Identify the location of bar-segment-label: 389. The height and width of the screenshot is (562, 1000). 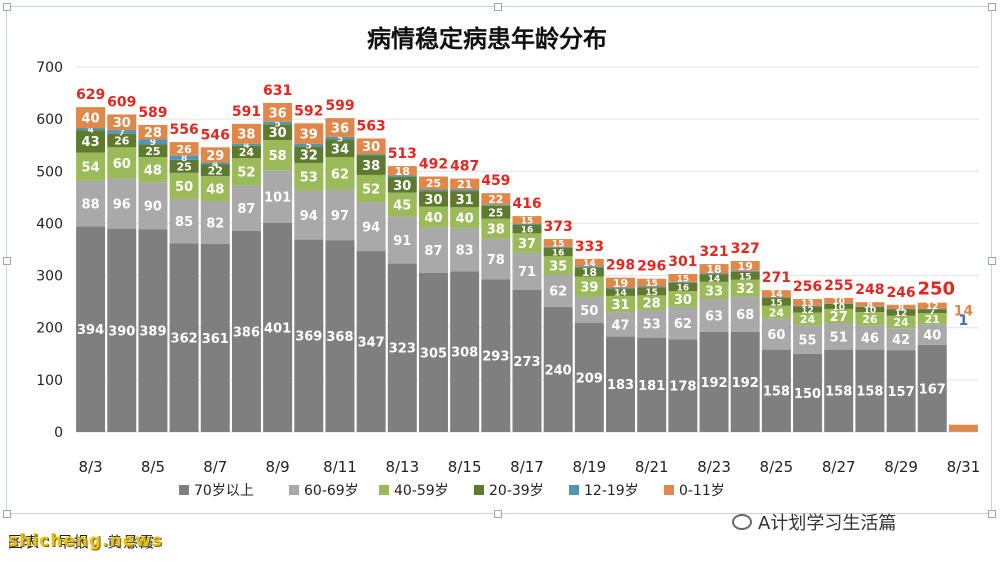
(152, 332).